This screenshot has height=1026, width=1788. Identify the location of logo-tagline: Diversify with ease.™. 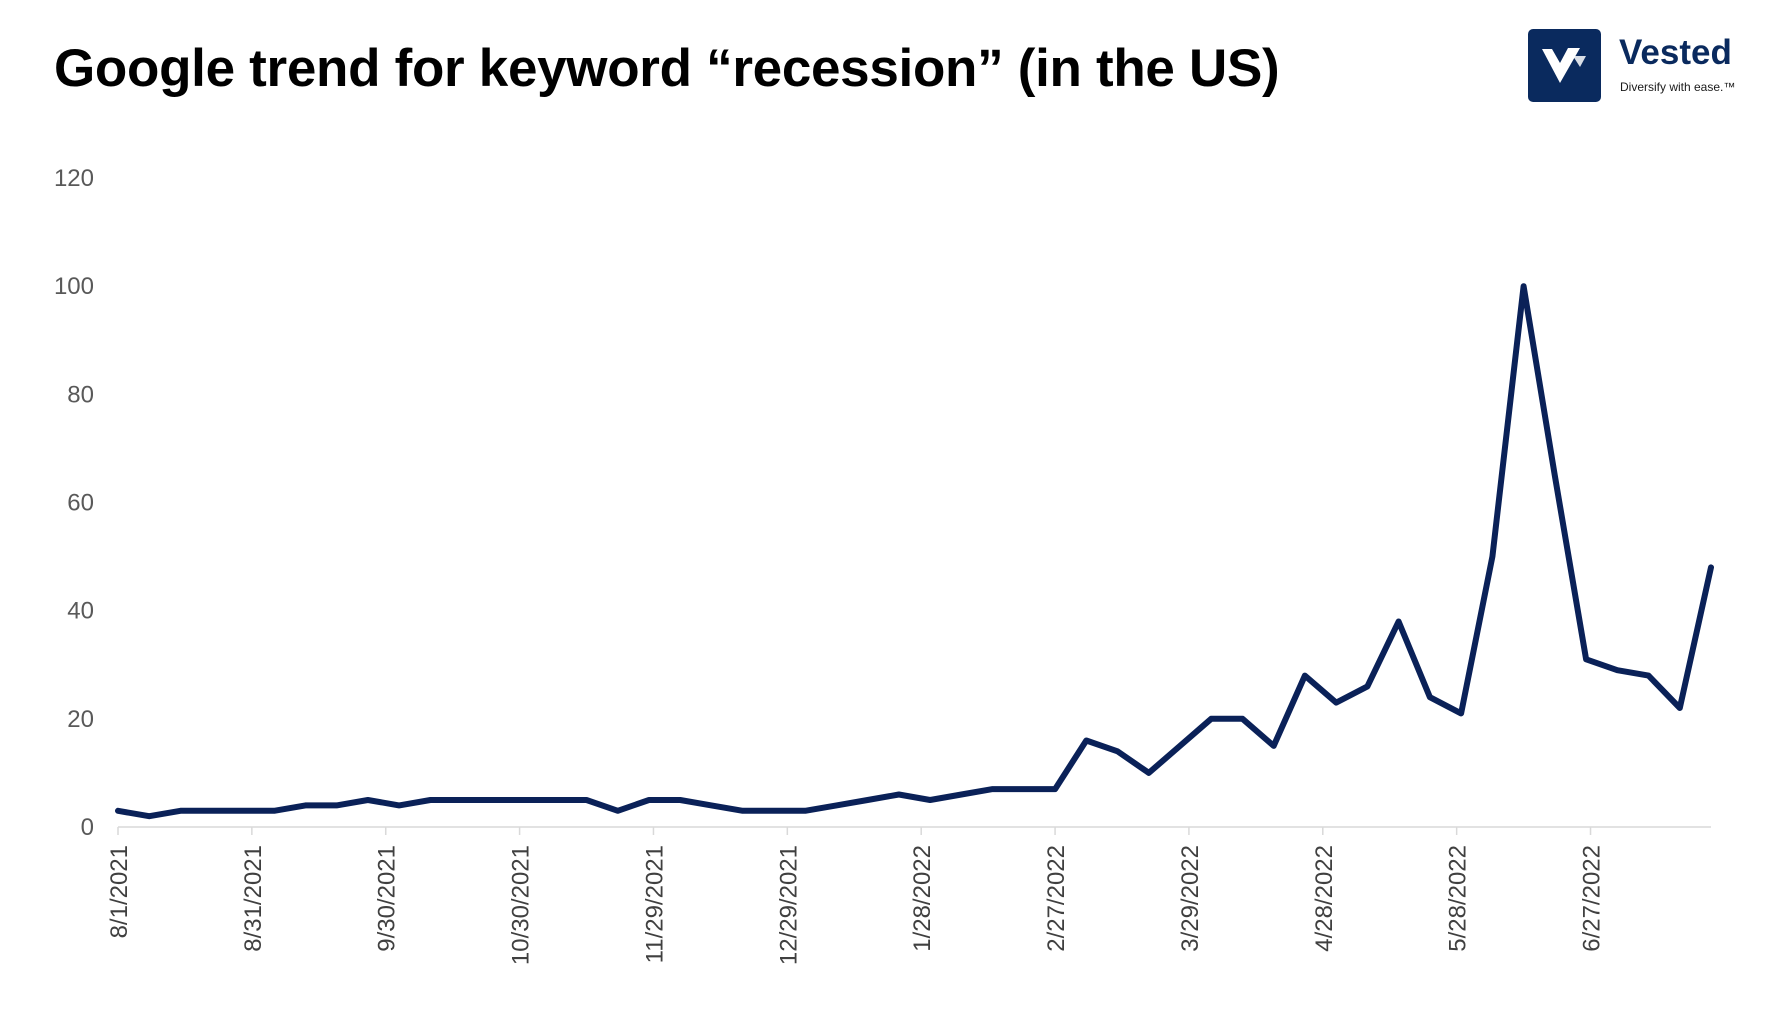
(1678, 87).